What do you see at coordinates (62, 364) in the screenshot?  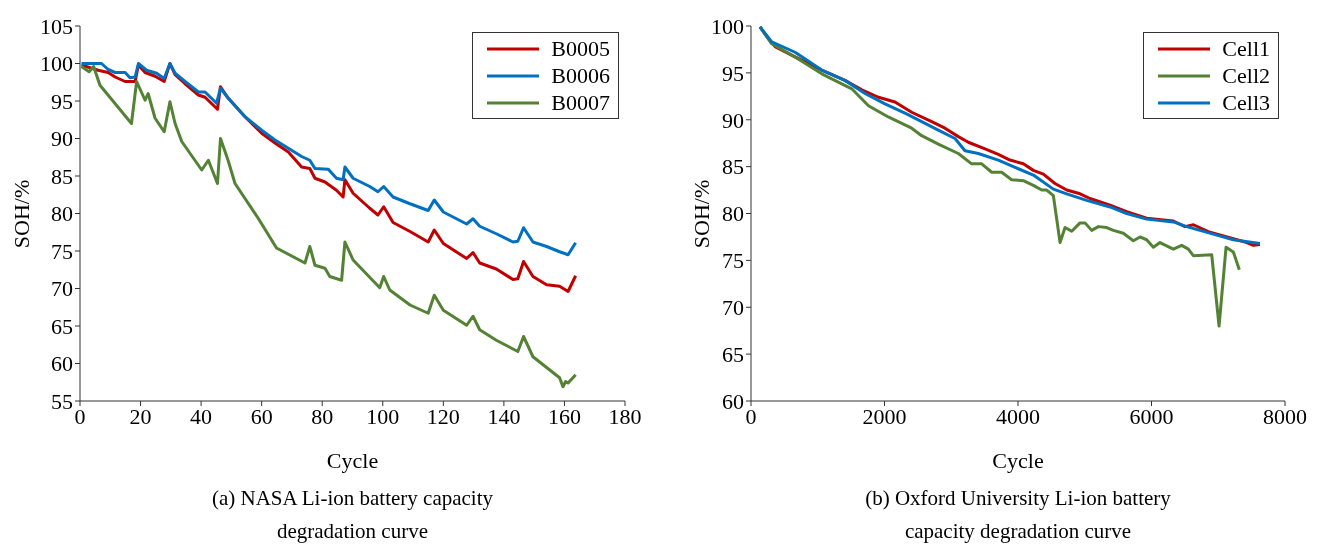 I see `y-tick-label: 60` at bounding box center [62, 364].